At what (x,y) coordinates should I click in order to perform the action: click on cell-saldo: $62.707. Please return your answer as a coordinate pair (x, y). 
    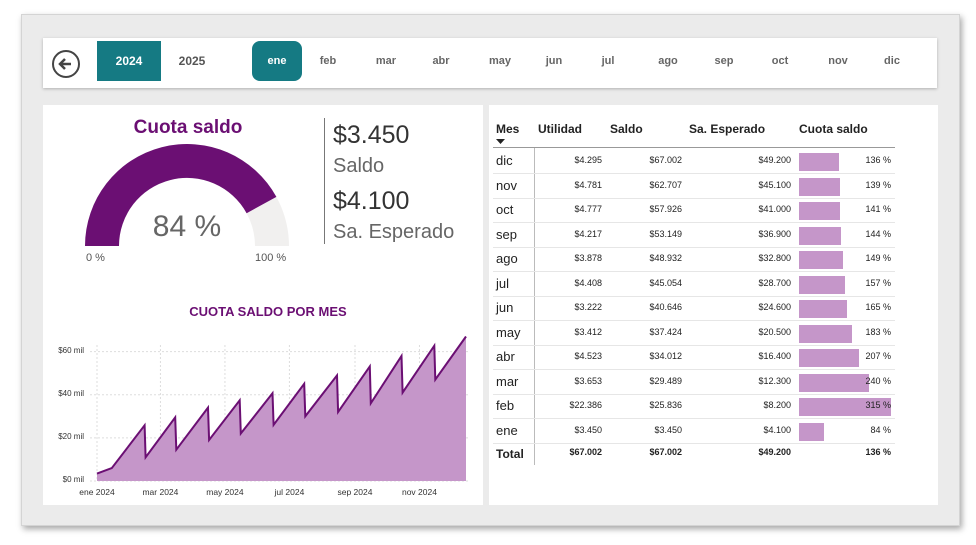
    Looking at the image, I should click on (665, 184).